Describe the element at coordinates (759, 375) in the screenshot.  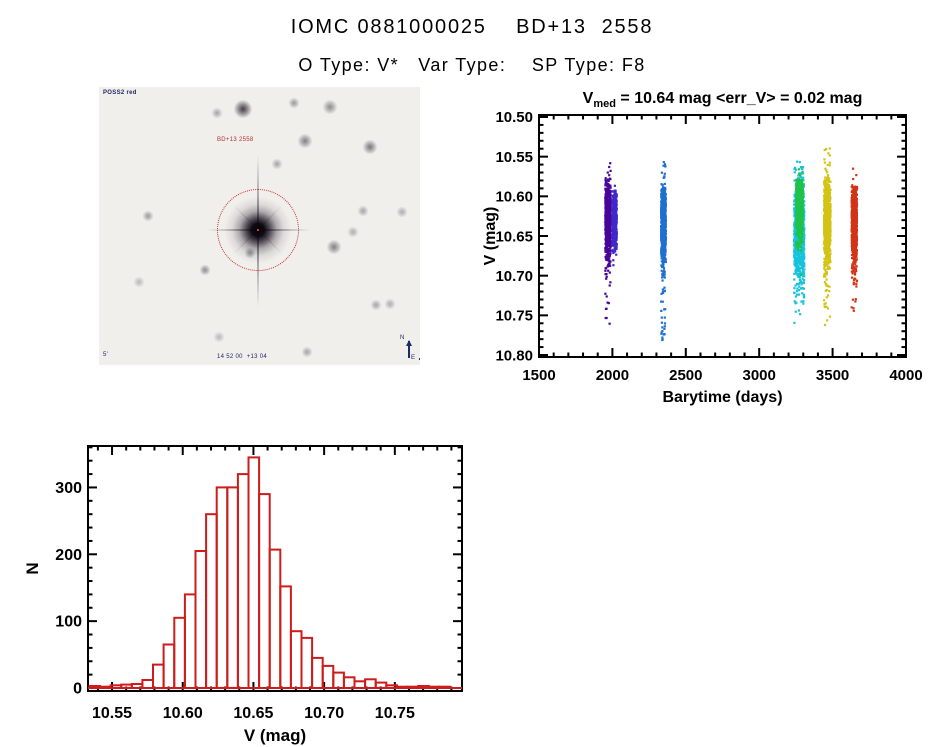
I see `x-tick-label: 3000` at that location.